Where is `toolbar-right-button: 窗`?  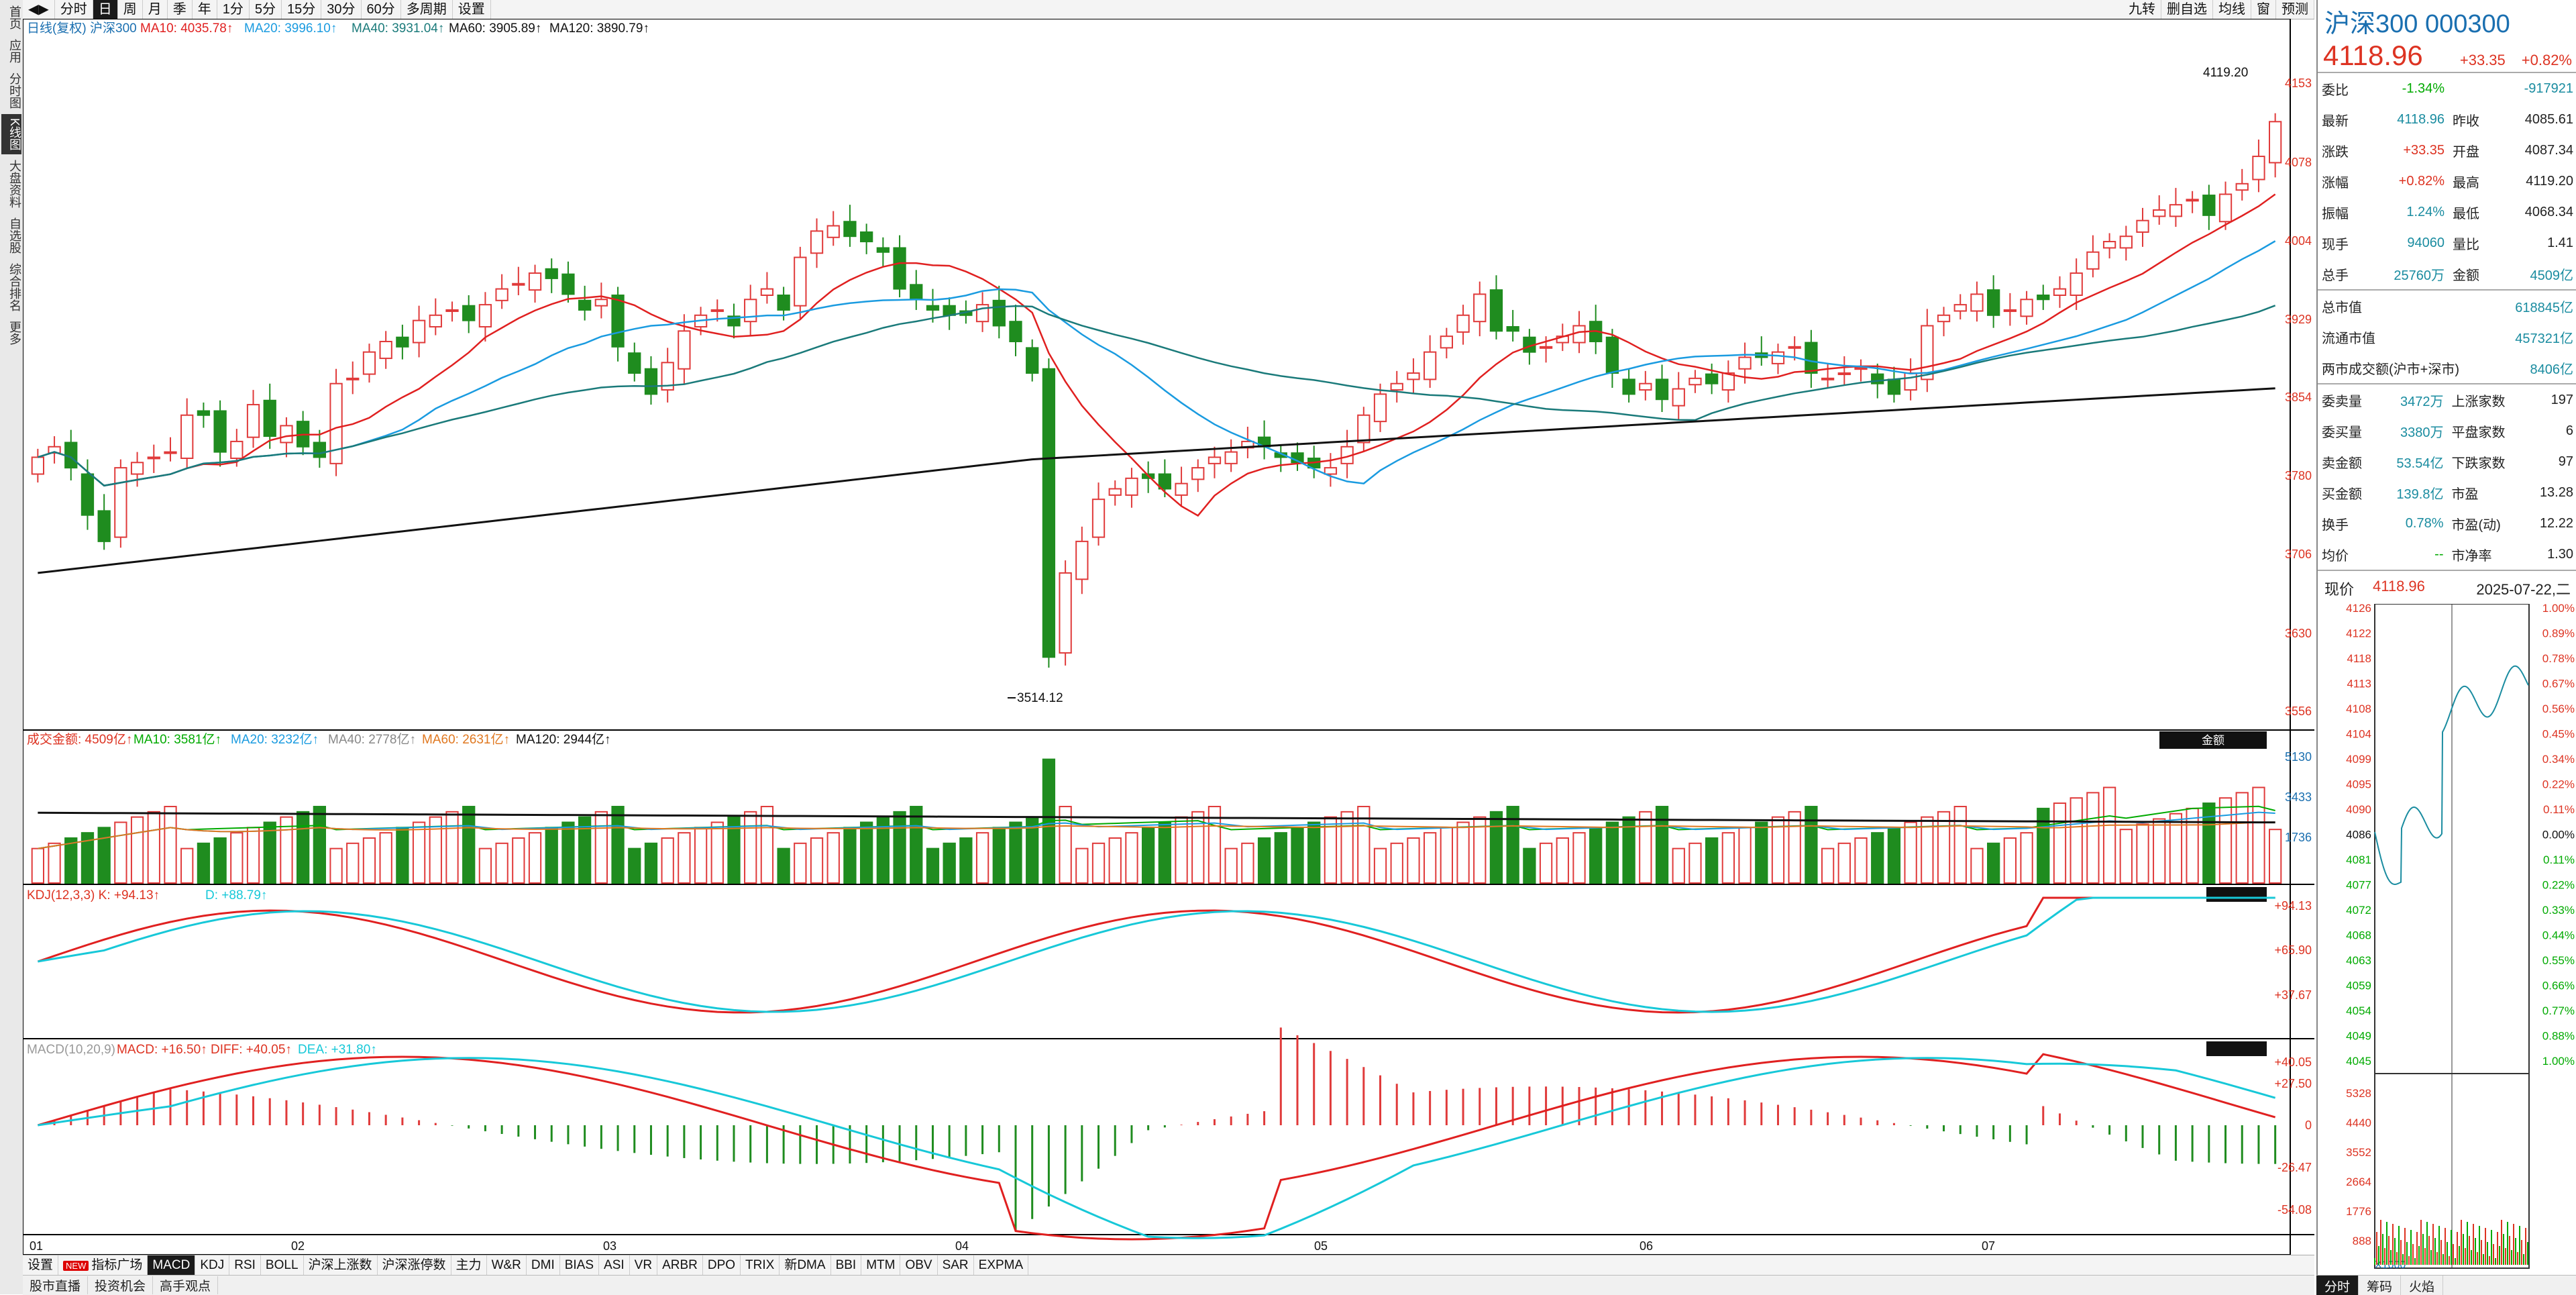
toolbar-right-button: 窗 is located at coordinates (2263, 9).